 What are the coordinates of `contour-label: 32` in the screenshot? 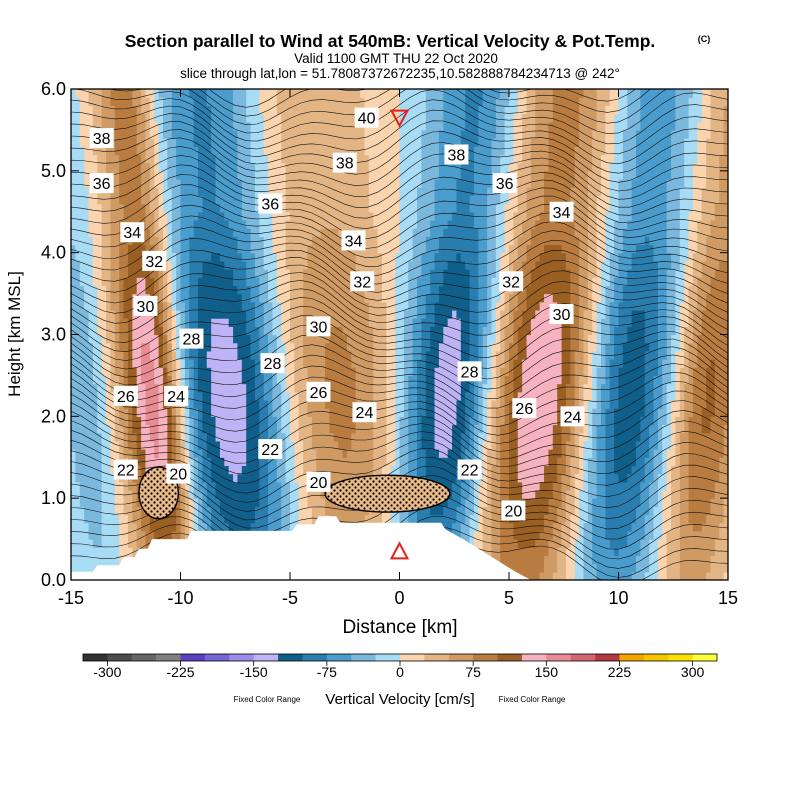 It's located at (362, 282).